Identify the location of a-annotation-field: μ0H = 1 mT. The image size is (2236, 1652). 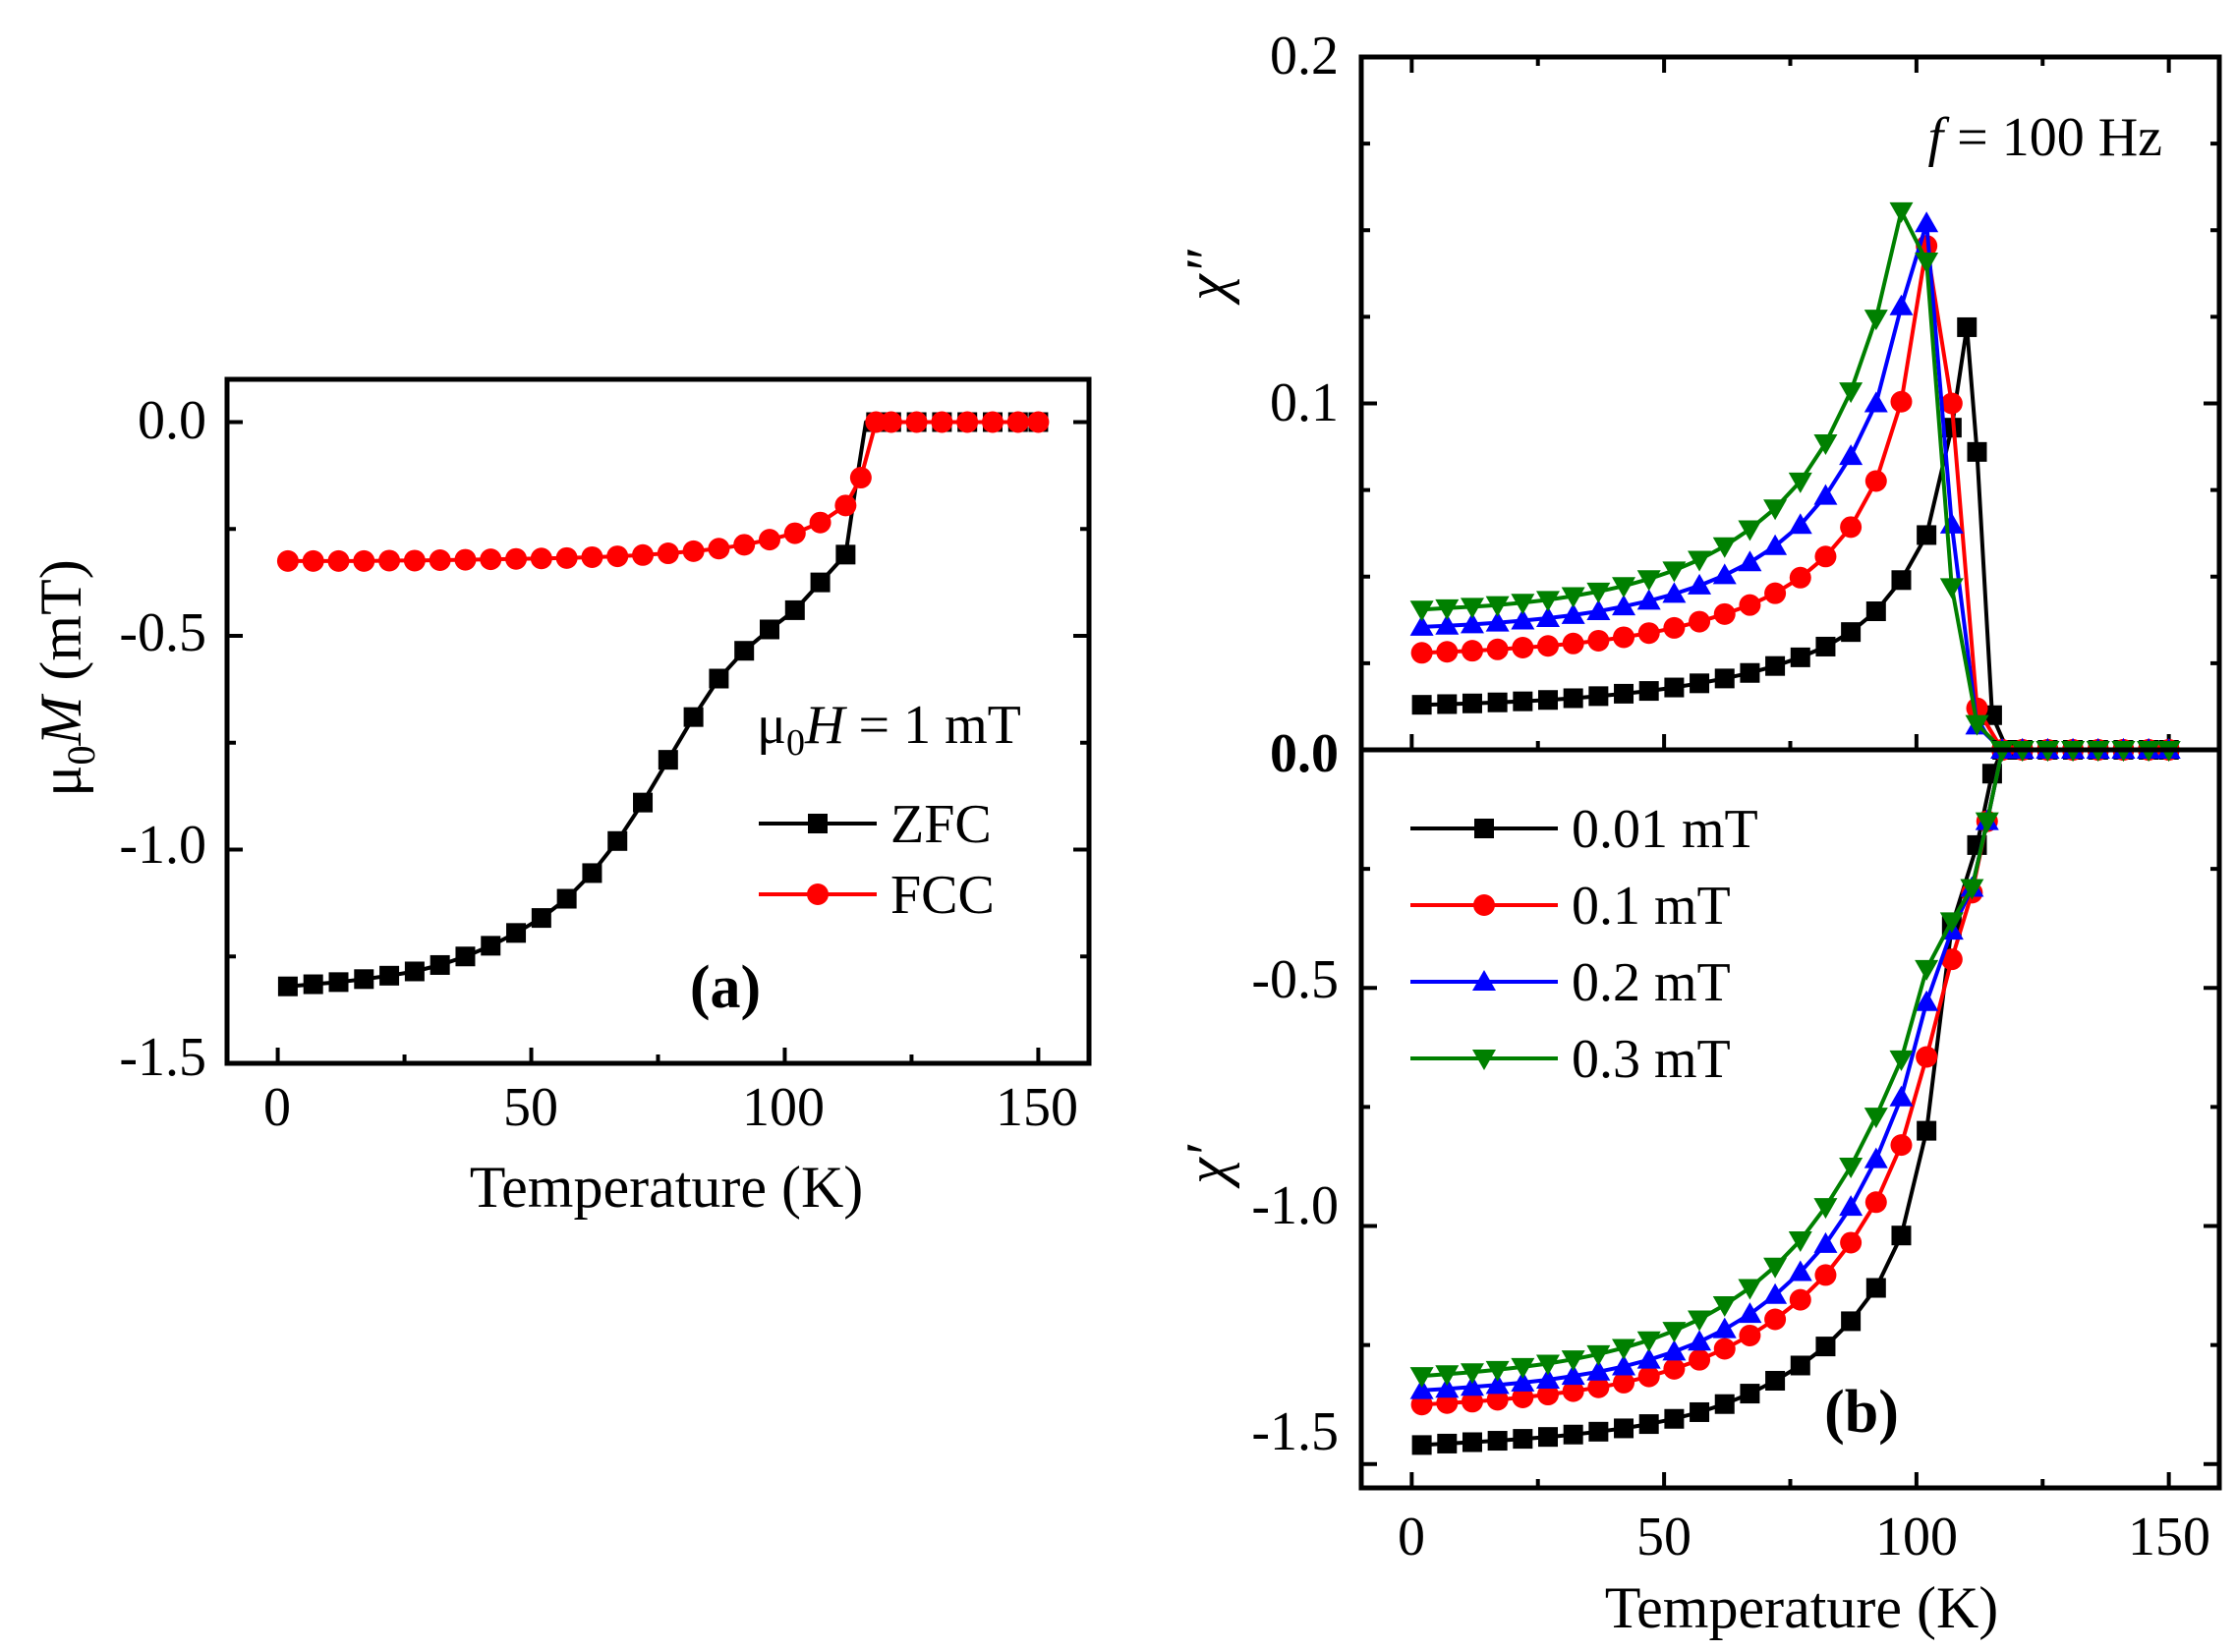
(889, 730).